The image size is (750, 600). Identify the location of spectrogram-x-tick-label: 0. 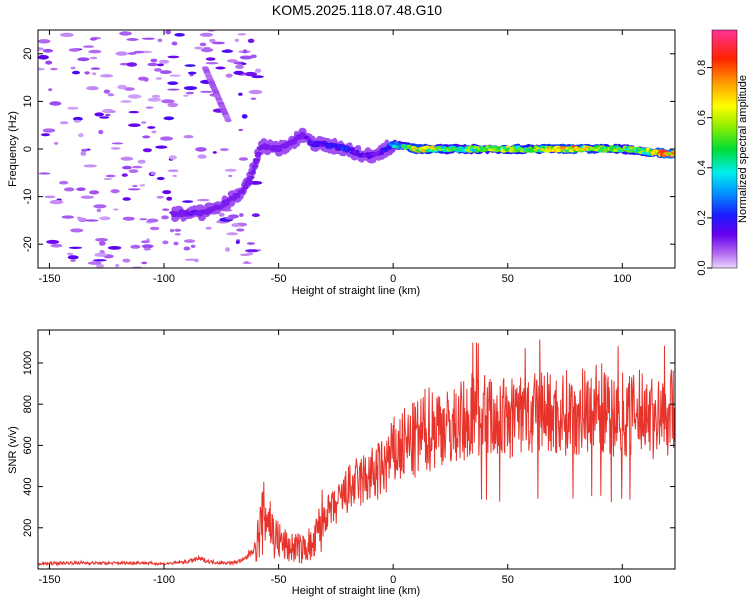
(393, 279).